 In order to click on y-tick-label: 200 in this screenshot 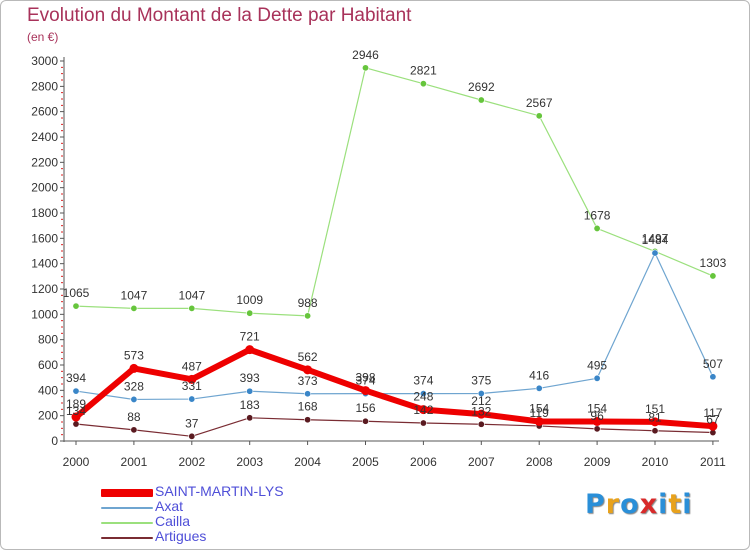, I will do `click(48, 416)`.